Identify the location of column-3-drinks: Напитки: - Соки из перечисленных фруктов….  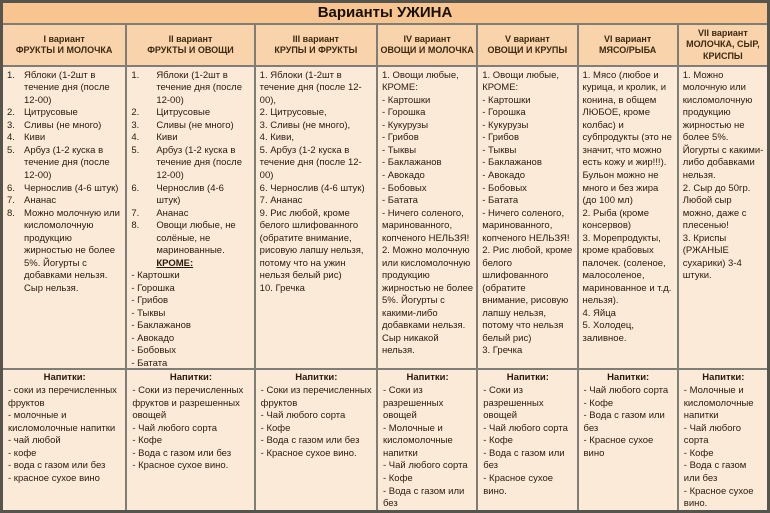
(317, 439).